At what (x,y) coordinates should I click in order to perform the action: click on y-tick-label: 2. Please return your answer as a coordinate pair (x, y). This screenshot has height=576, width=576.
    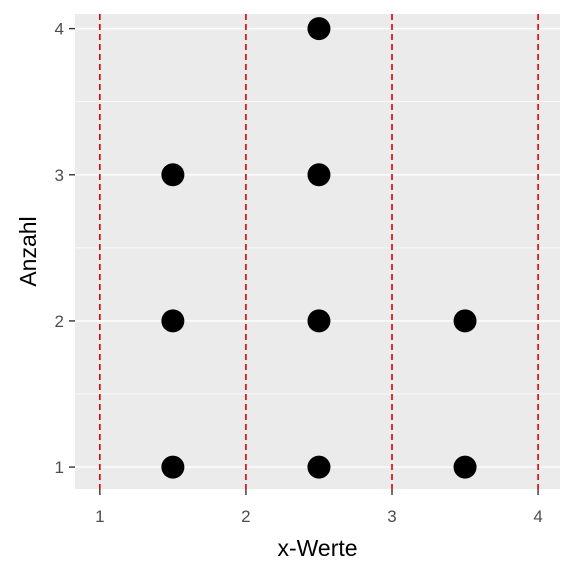
    Looking at the image, I should click on (59, 321).